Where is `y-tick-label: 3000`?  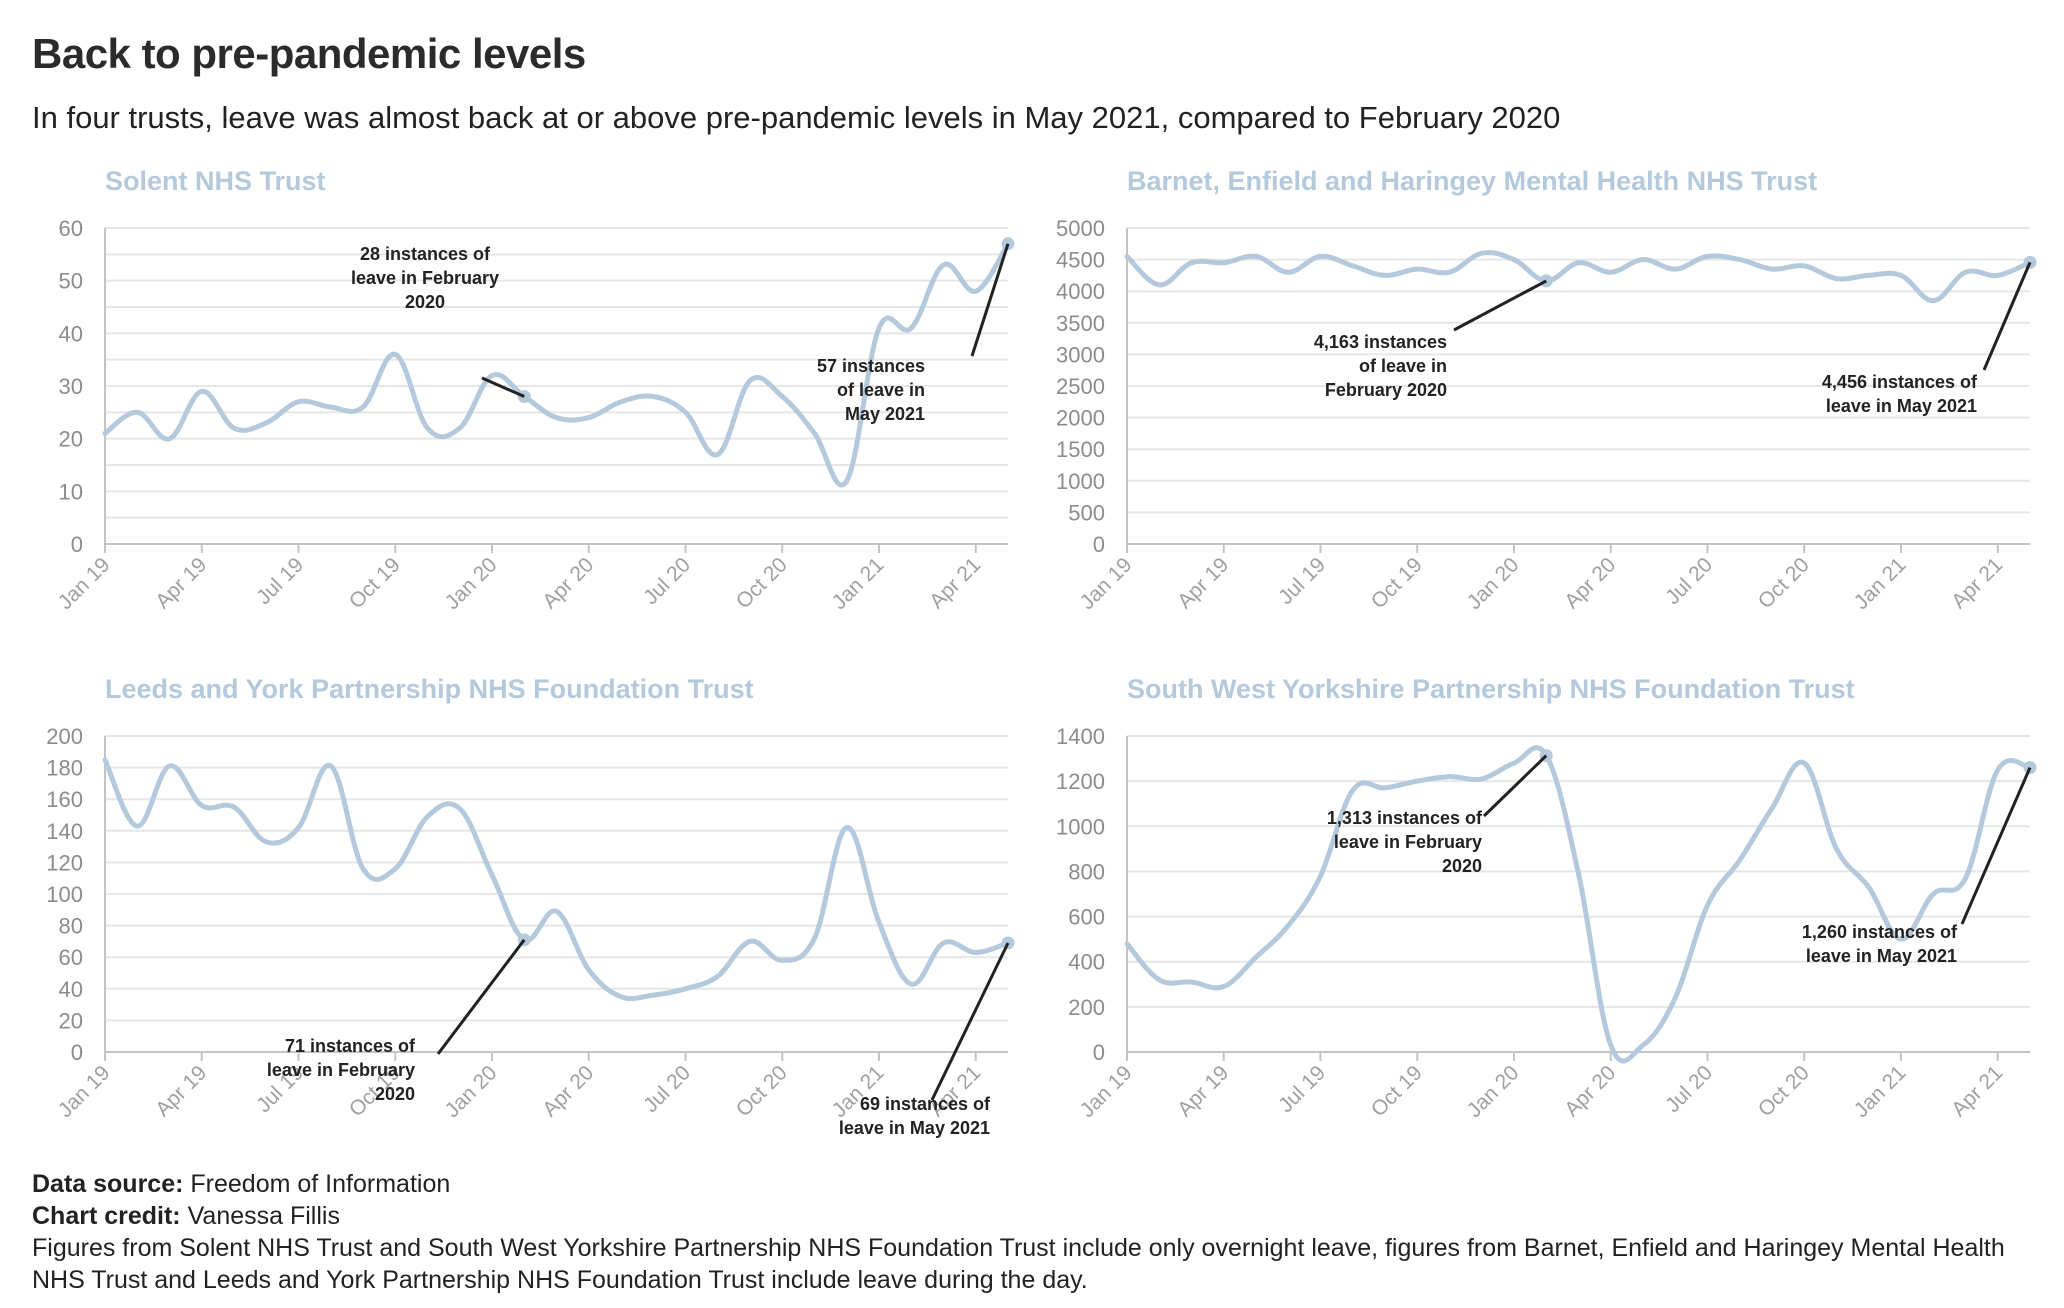
y-tick-label: 3000 is located at coordinates (1080, 354).